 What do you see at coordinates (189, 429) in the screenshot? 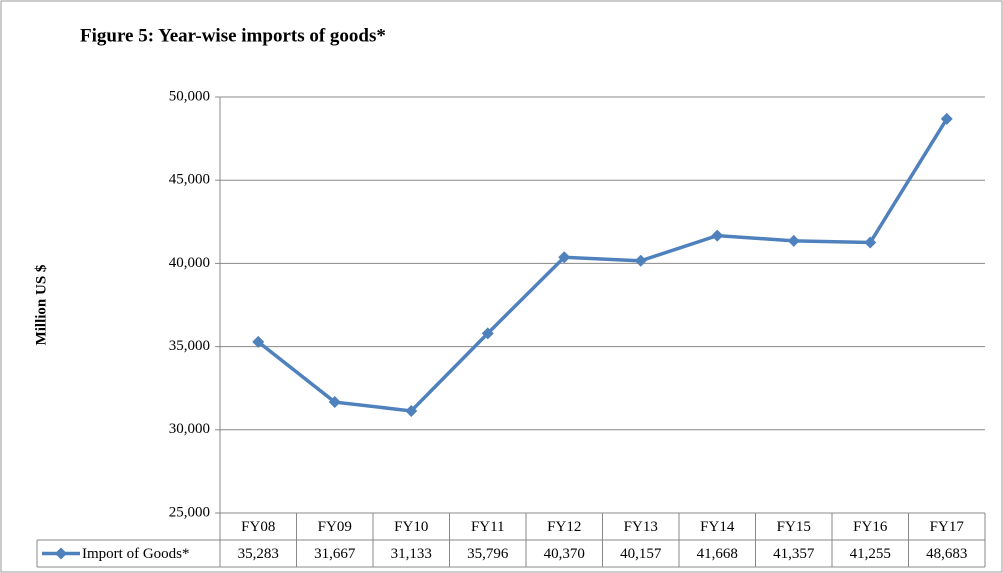
I see `y-tick-label: 30,000` at bounding box center [189, 429].